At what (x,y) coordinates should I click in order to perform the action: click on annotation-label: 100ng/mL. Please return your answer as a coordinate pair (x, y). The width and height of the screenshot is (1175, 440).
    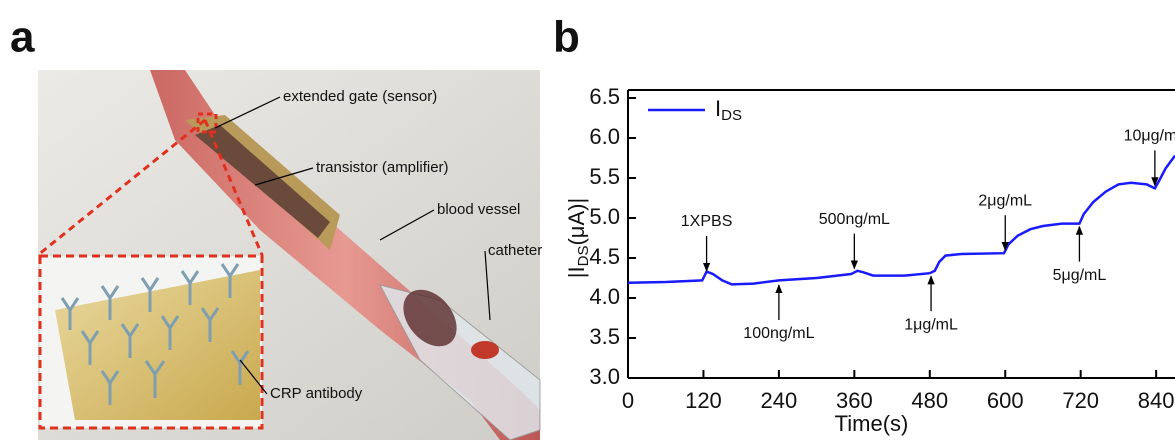
    Looking at the image, I should click on (778, 333).